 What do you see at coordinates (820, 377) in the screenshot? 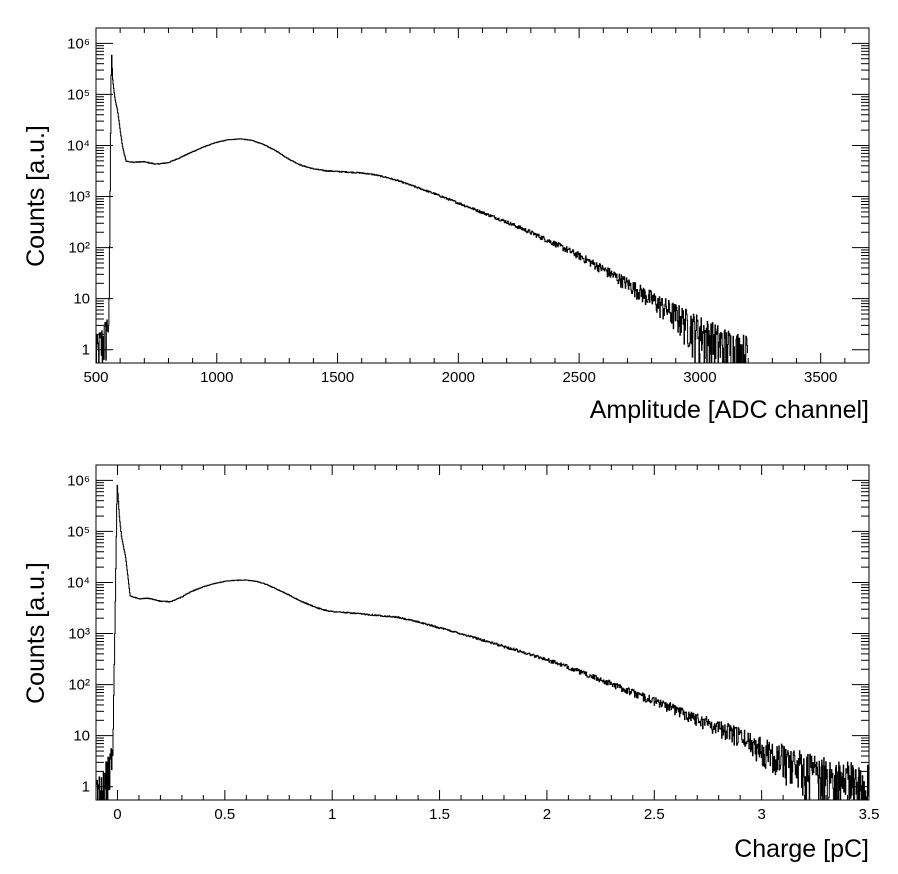
I see `x-tick-label: 3500` at bounding box center [820, 377].